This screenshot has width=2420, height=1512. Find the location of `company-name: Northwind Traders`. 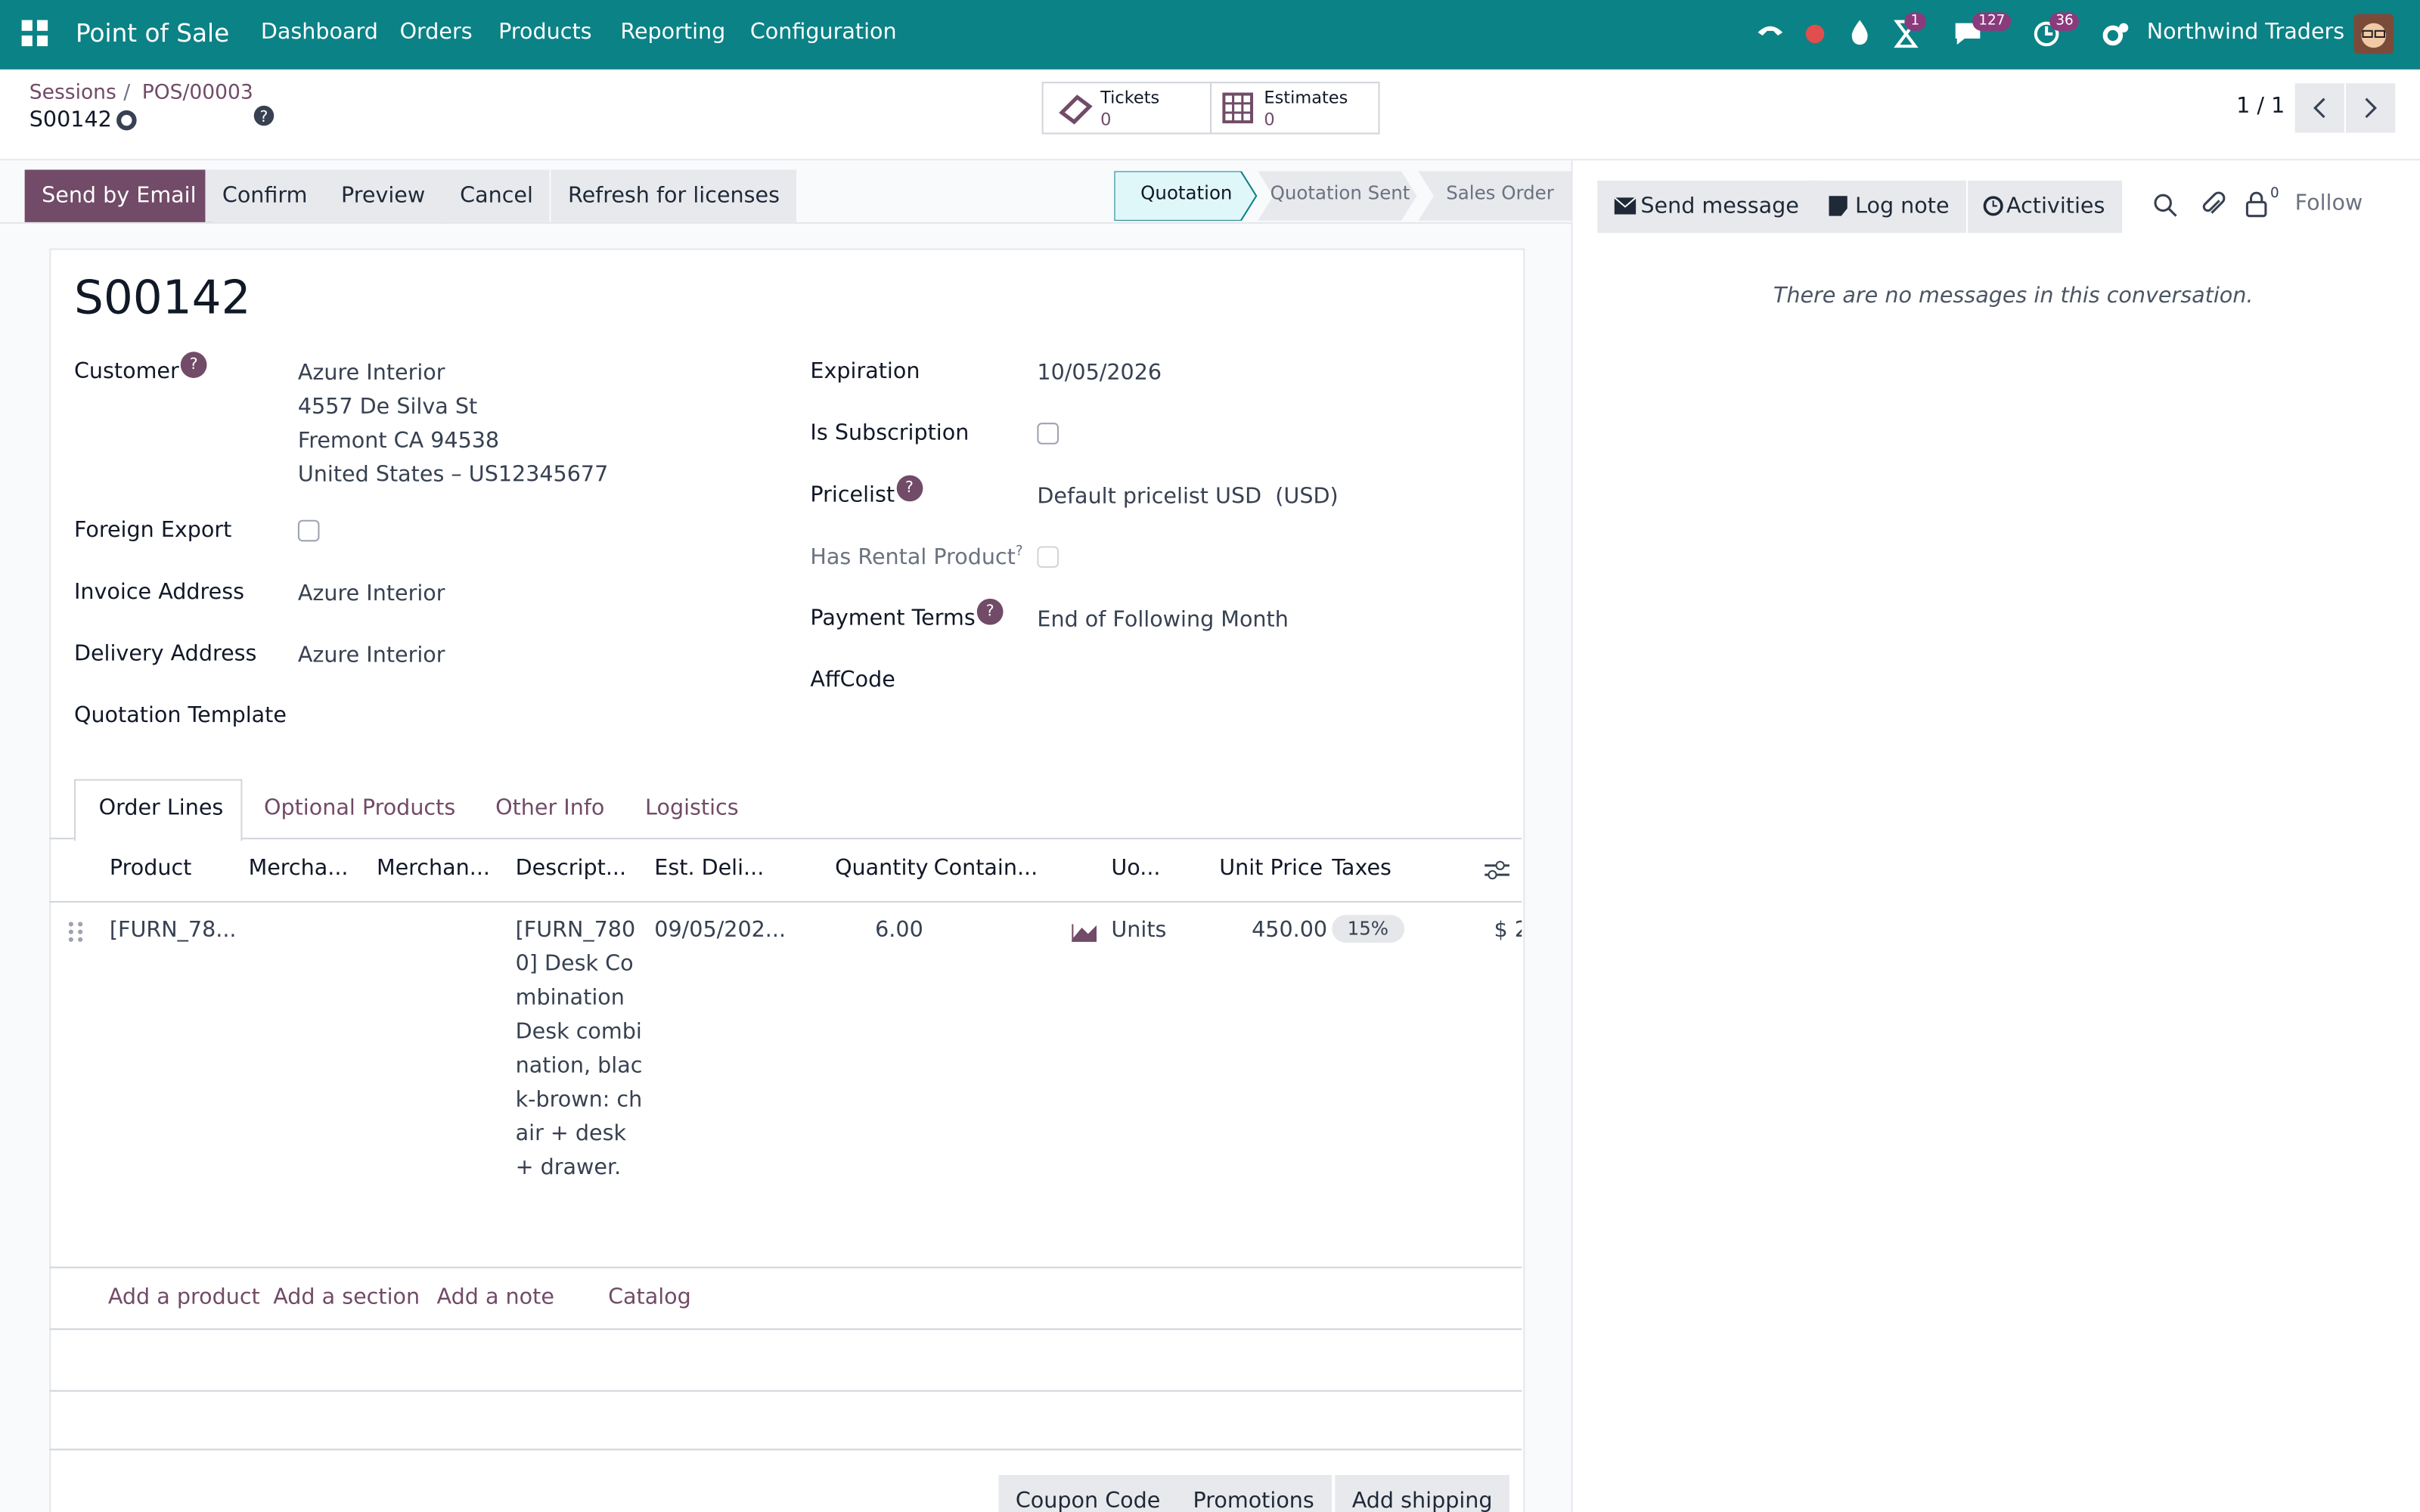

company-name: Northwind Traders is located at coordinates (2245, 32).